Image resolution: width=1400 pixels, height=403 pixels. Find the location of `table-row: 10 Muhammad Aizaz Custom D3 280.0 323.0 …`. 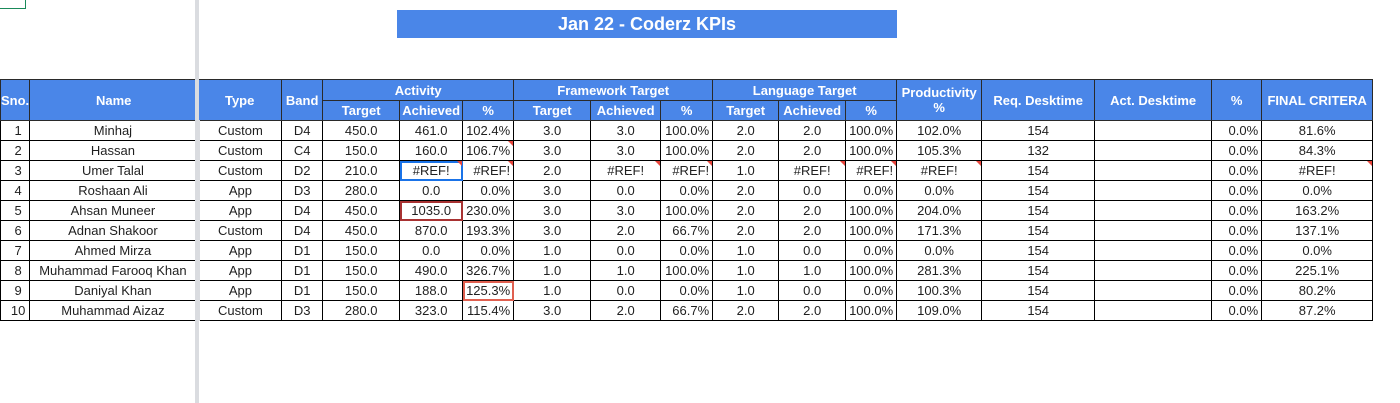

table-row: 10 Muhammad Aizaz Custom D3 280.0 323.0 … is located at coordinates (687, 310).